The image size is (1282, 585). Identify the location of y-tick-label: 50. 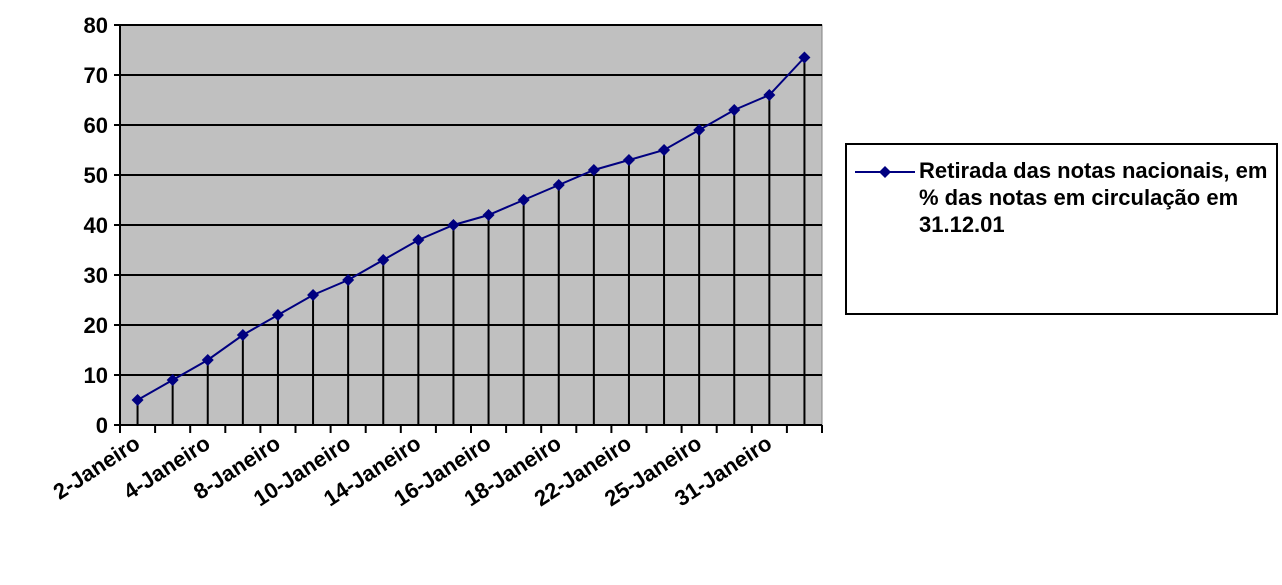
(96, 175).